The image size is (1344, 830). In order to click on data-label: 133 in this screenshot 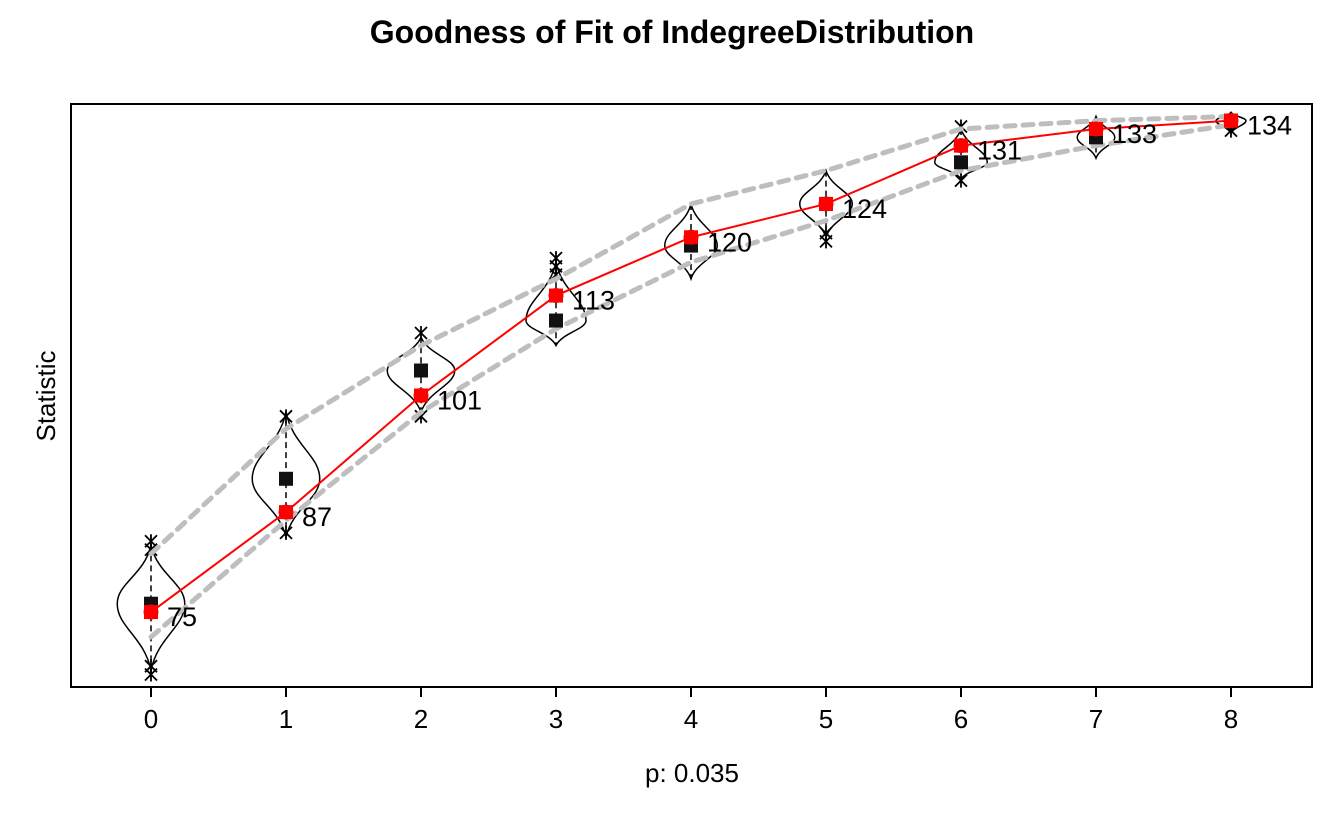, I will do `click(1134, 134)`.